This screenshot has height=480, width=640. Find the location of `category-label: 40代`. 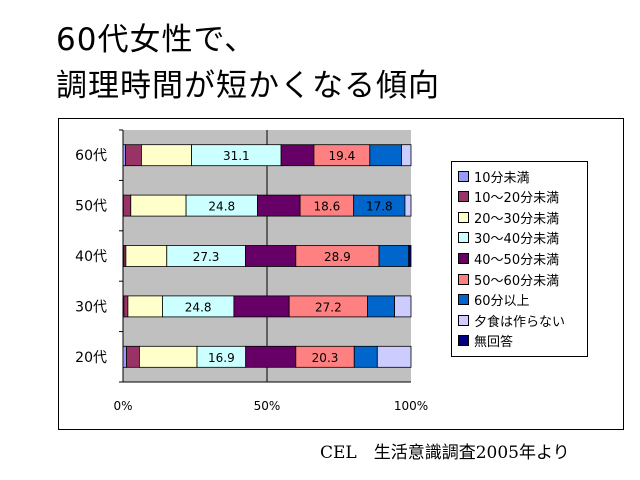

category-label: 40代 is located at coordinates (91, 257).